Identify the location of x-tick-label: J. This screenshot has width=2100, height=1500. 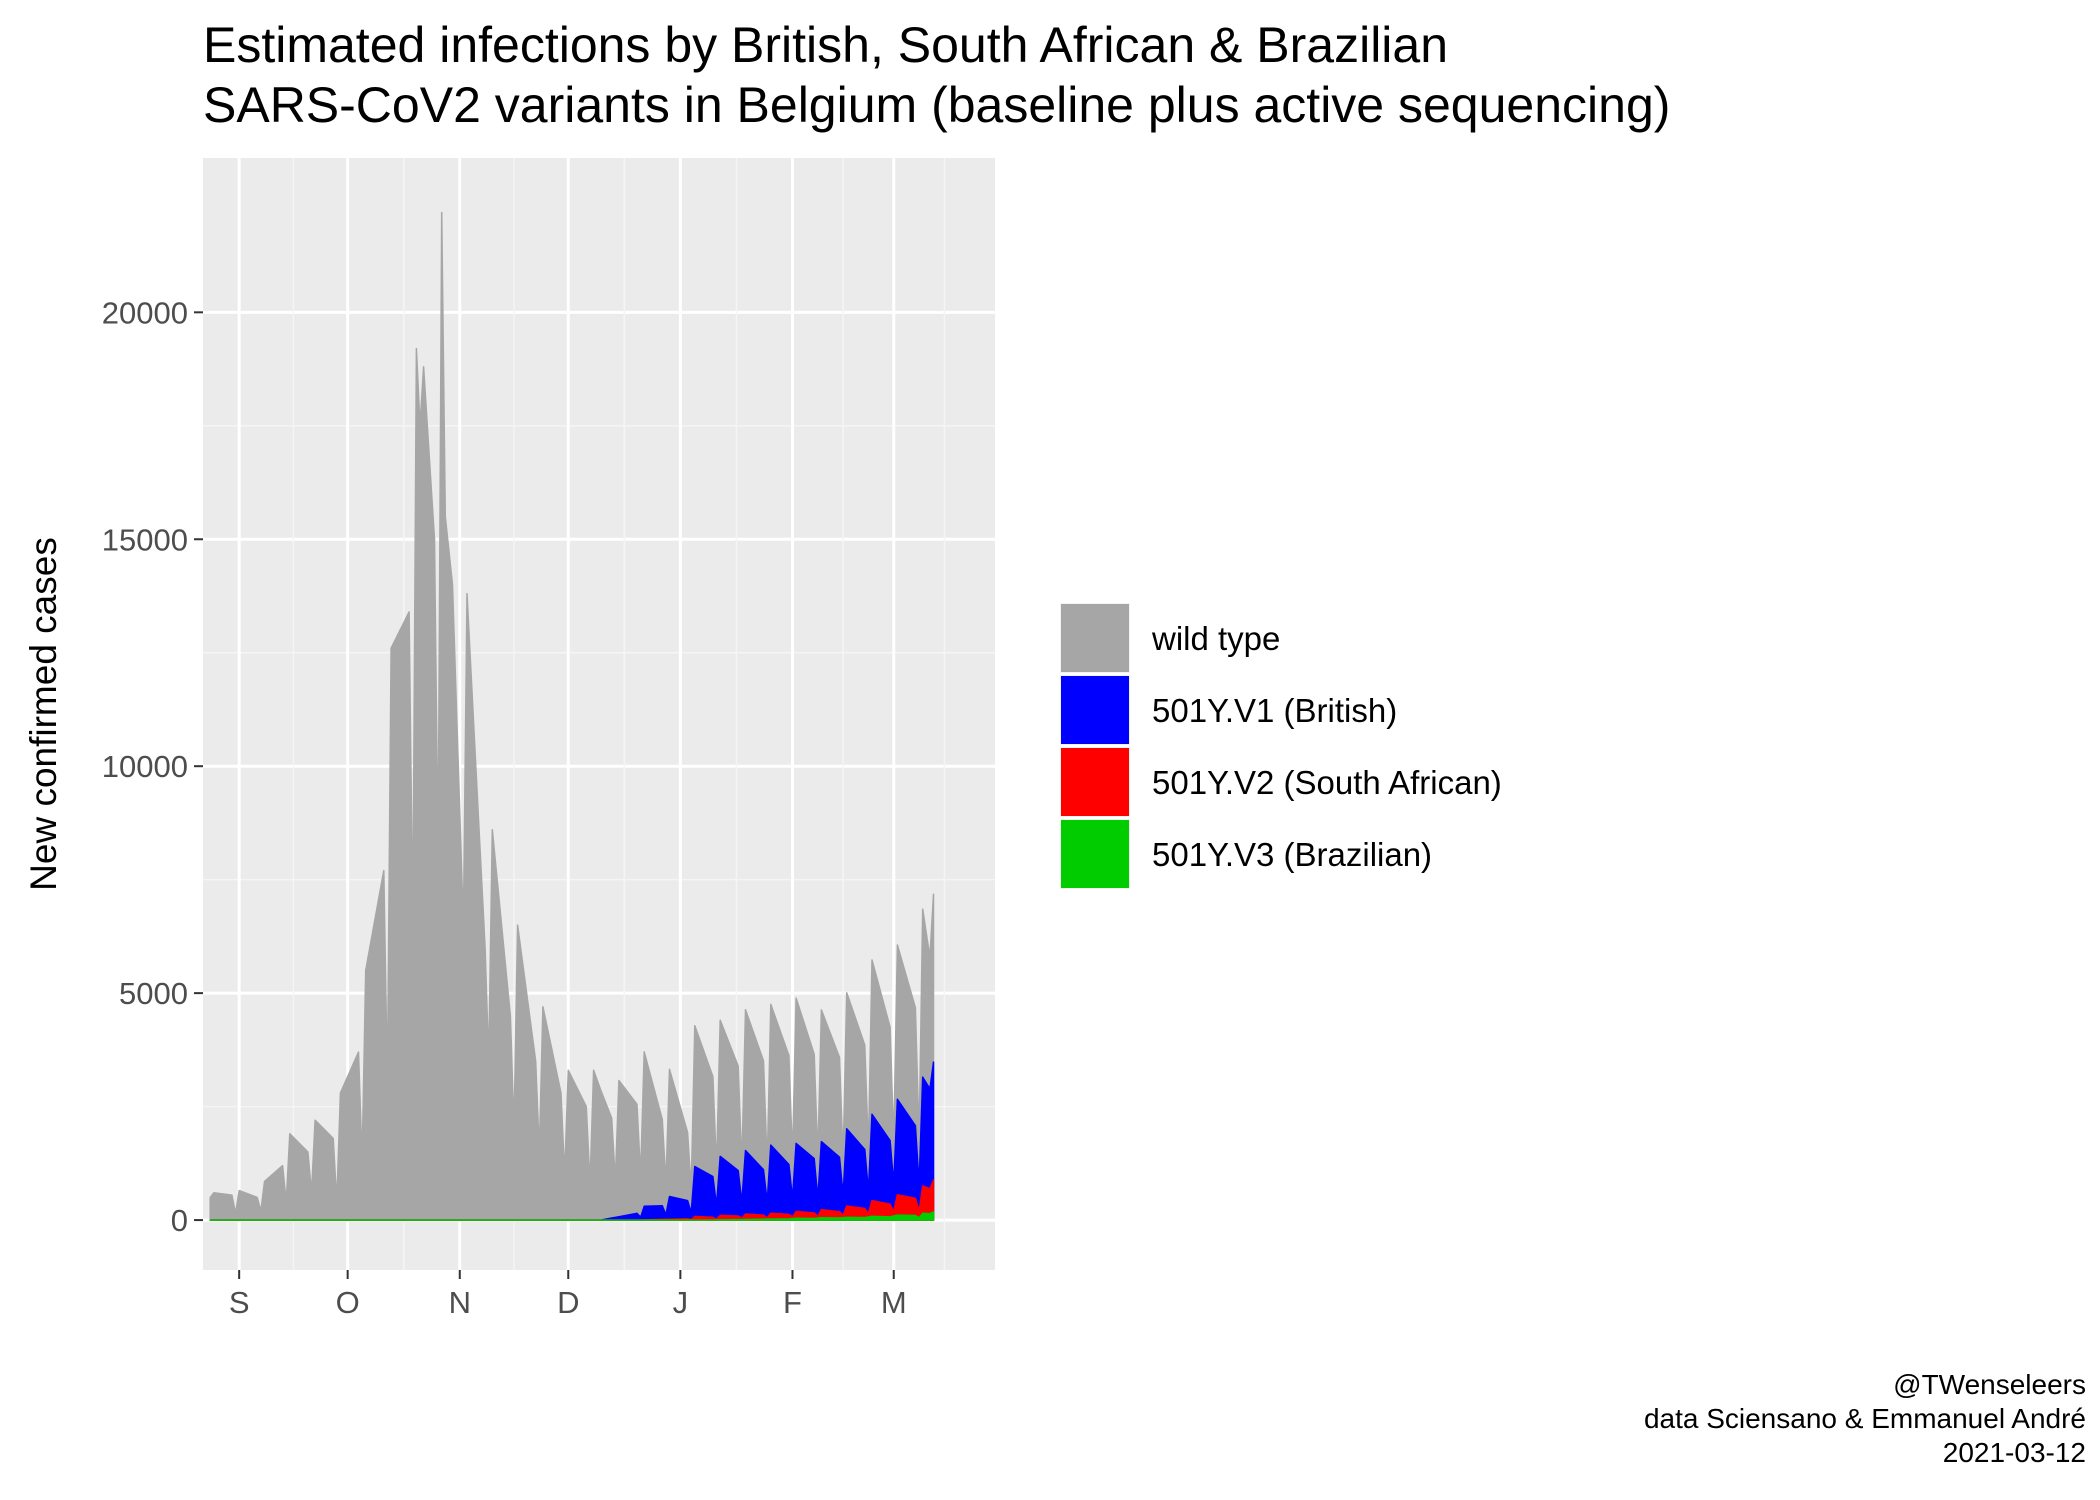
(681, 1302).